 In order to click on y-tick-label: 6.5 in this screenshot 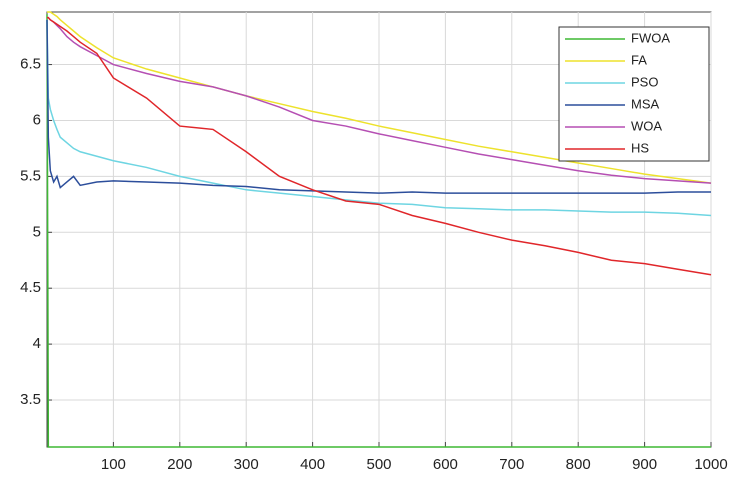, I will do `click(30, 64)`.